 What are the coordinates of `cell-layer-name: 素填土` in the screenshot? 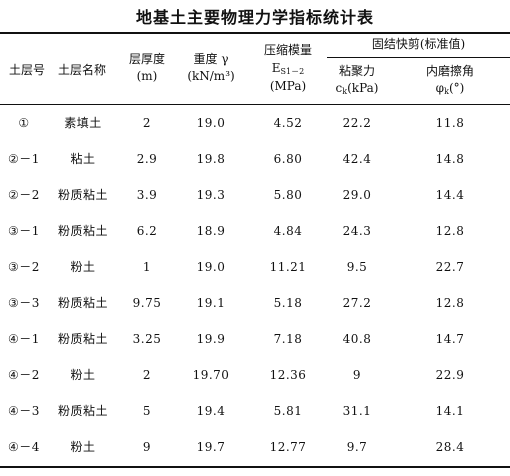 It's located at (83, 123).